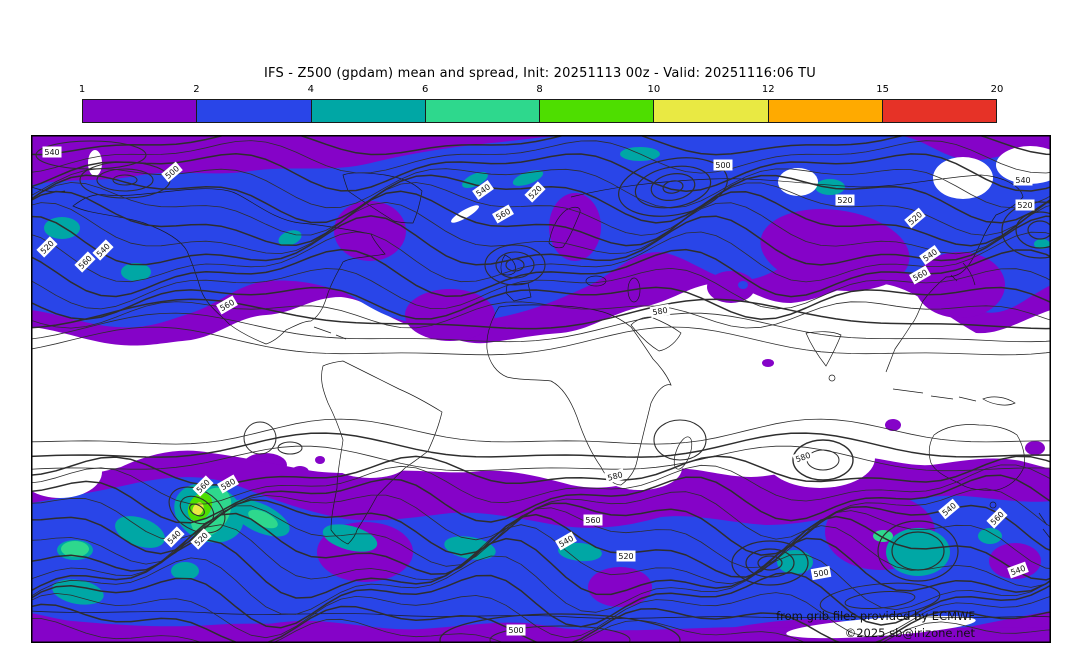 The height and width of the screenshot is (658, 1080). What do you see at coordinates (654, 89) in the screenshot?
I see `colorbar-tick-label: 10` at bounding box center [654, 89].